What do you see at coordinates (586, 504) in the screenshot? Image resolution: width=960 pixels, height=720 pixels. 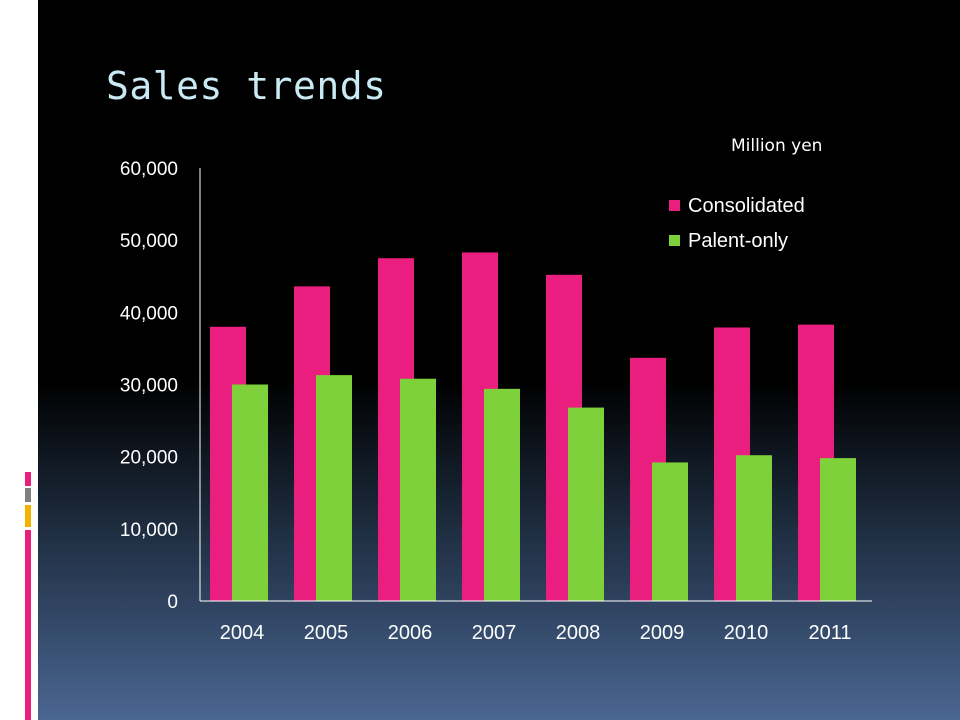 I see `bar-parent-only-2008` at bounding box center [586, 504].